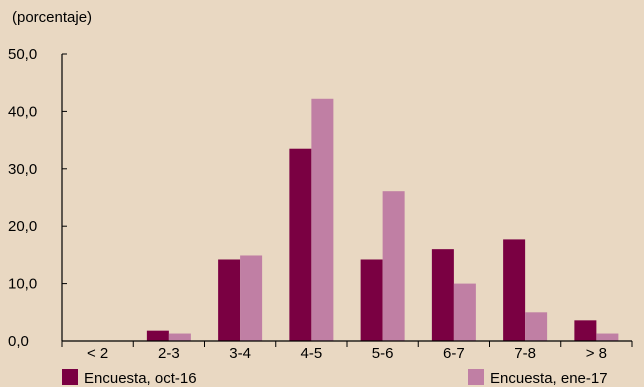 The width and height of the screenshot is (644, 387). I want to click on y-tick-label: 30,0, so click(22, 169).